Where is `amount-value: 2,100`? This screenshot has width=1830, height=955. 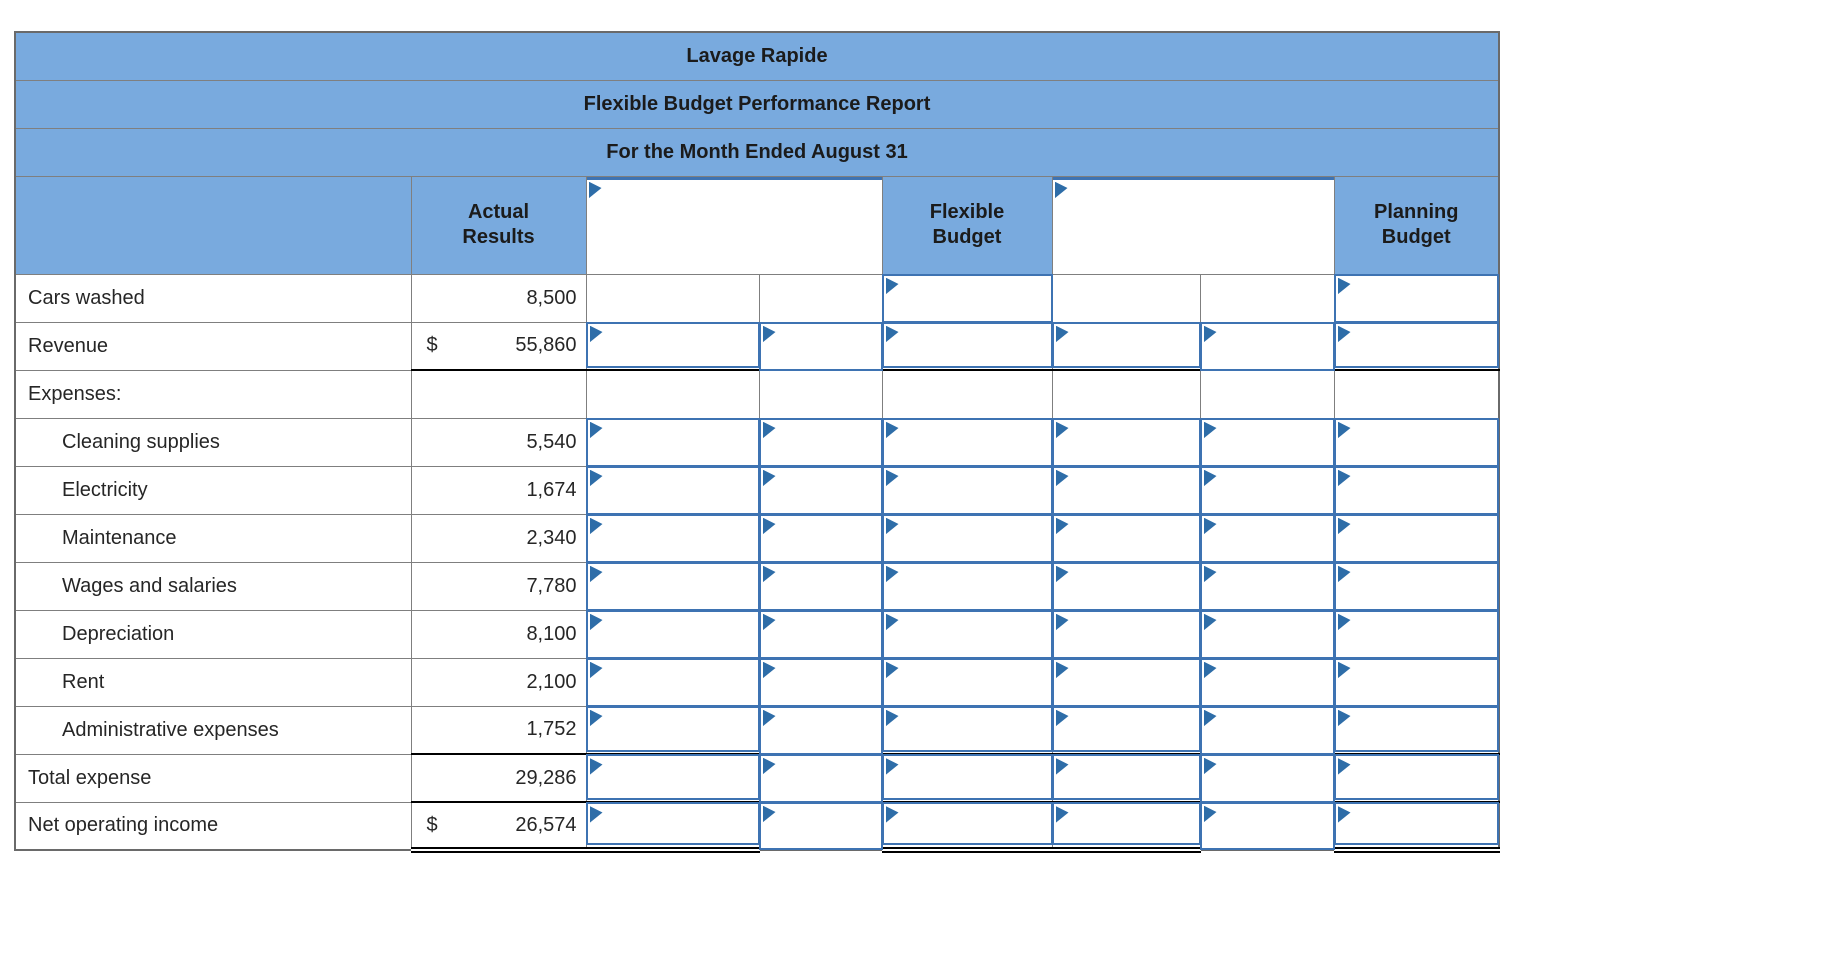 amount-value: 2,100 is located at coordinates (551, 681).